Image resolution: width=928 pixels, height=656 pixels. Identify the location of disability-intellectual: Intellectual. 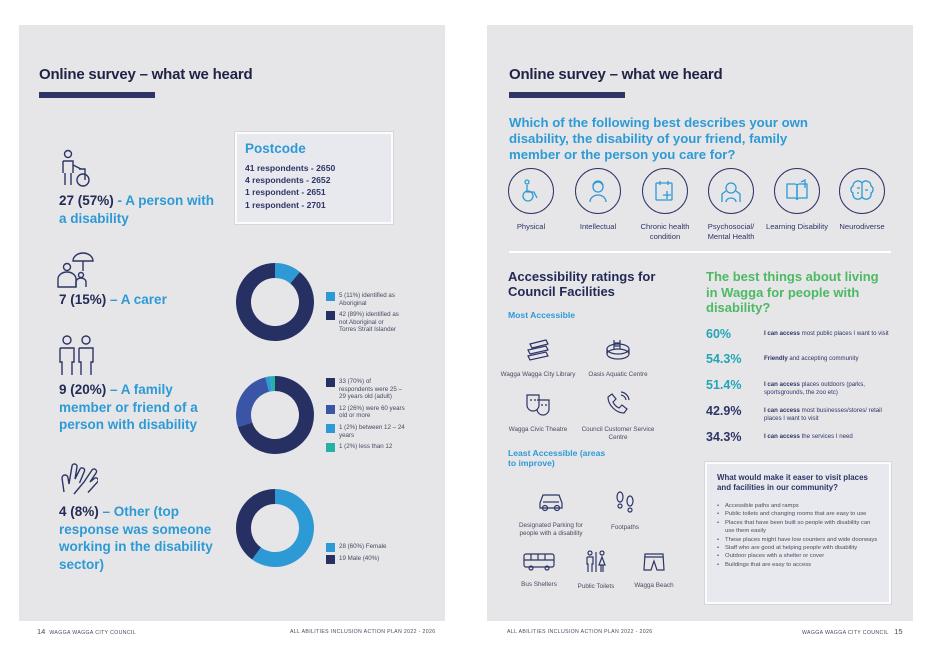
(598, 200).